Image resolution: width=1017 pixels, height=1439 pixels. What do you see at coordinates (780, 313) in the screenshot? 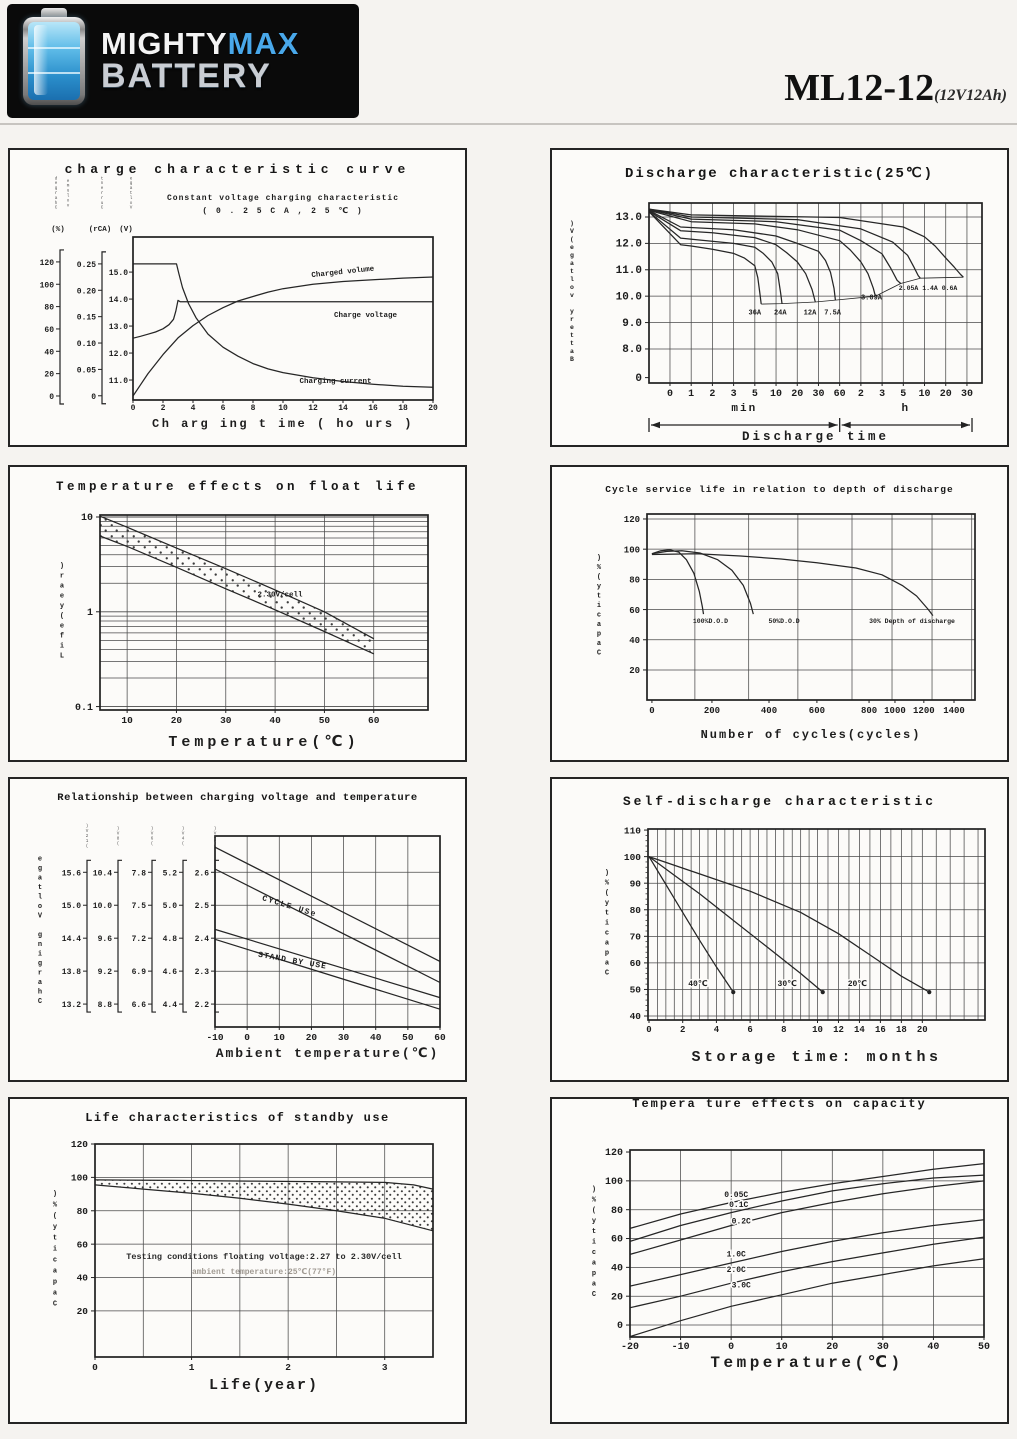
I see `svg-text: 24A` at bounding box center [780, 313].